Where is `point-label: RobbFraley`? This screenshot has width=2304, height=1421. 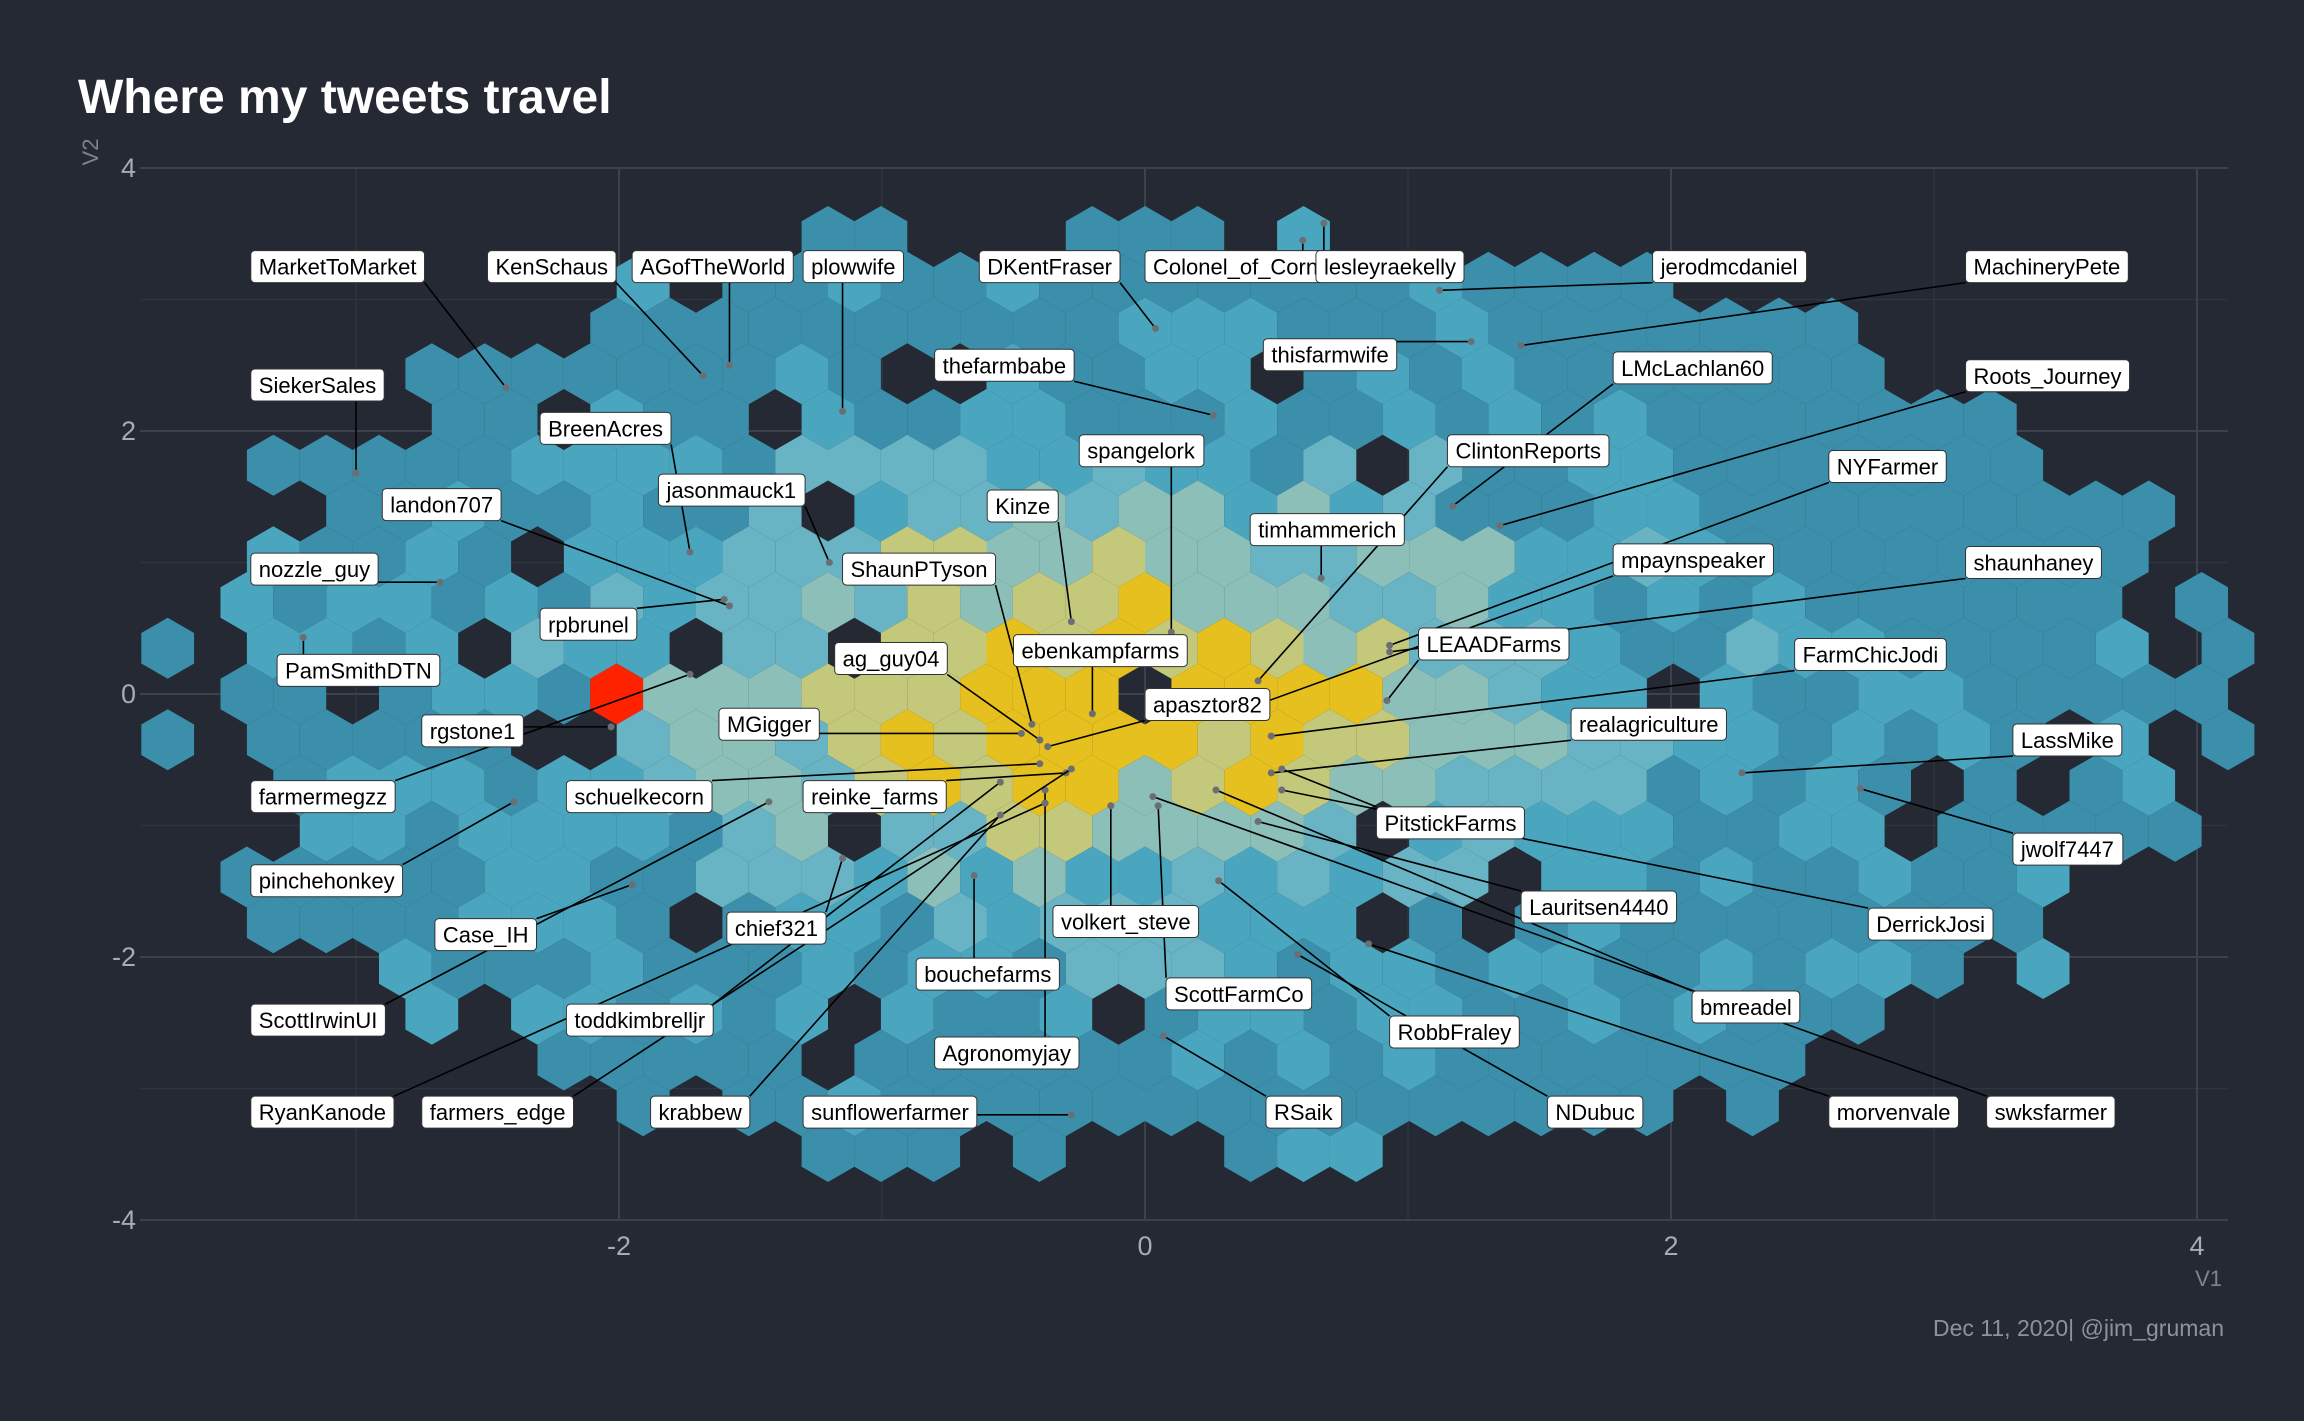
point-label: RobbFraley is located at coordinates (1455, 1032).